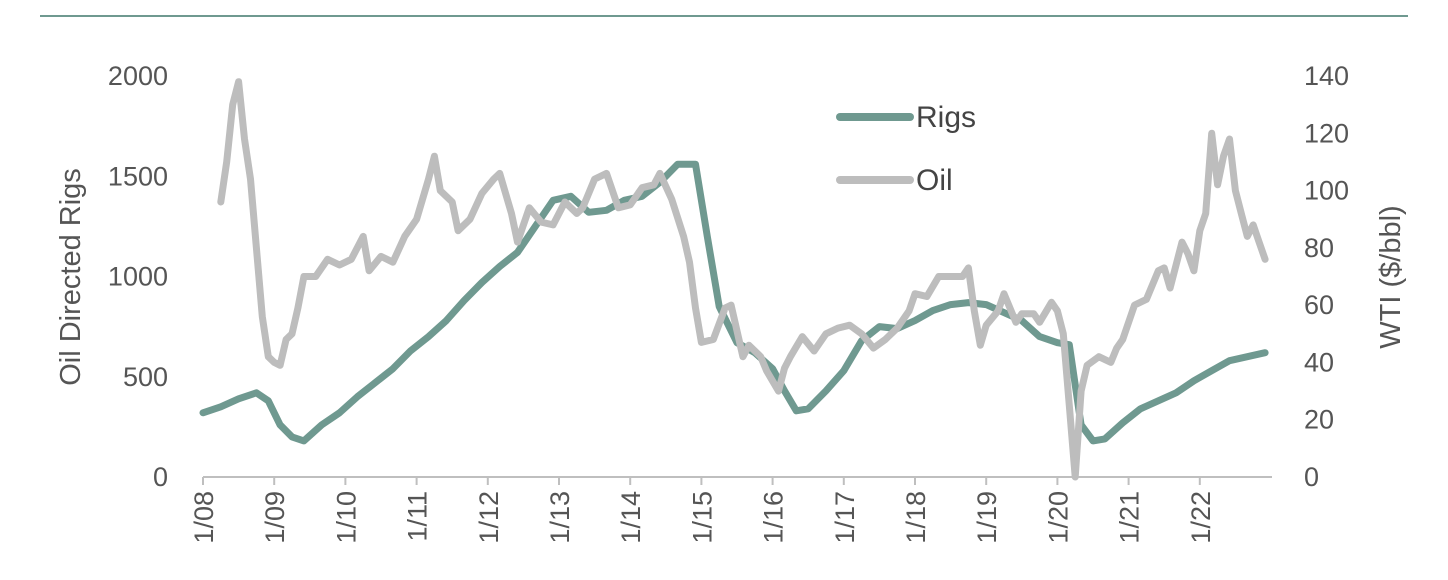  What do you see at coordinates (1201, 517) in the screenshot?
I see `x-tick-label: 1/22` at bounding box center [1201, 517].